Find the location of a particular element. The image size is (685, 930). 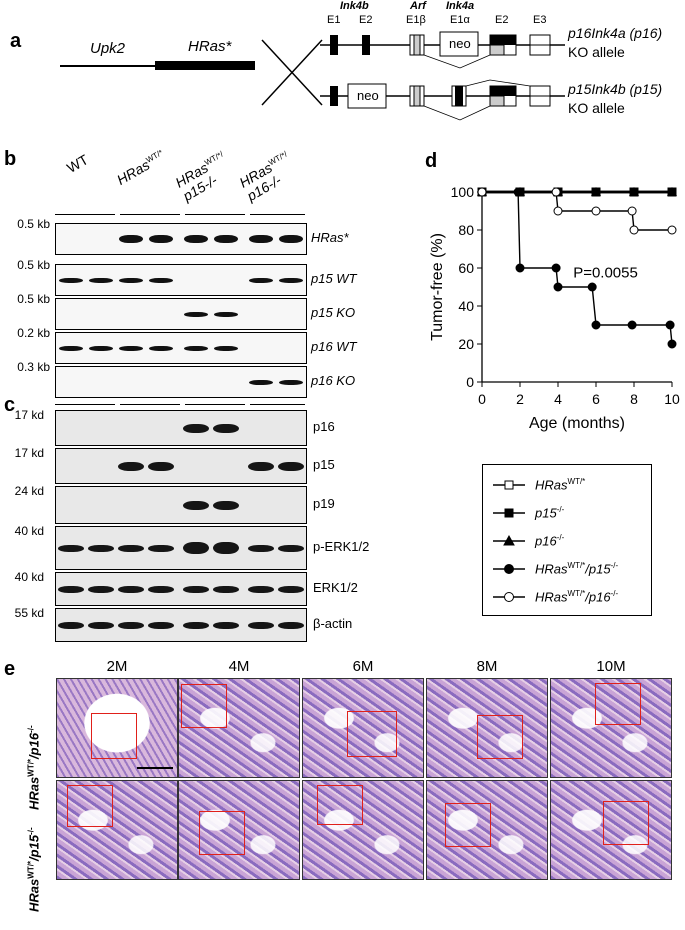

allele1-title: p16Ink4a (p16) is located at coordinates (615, 33).